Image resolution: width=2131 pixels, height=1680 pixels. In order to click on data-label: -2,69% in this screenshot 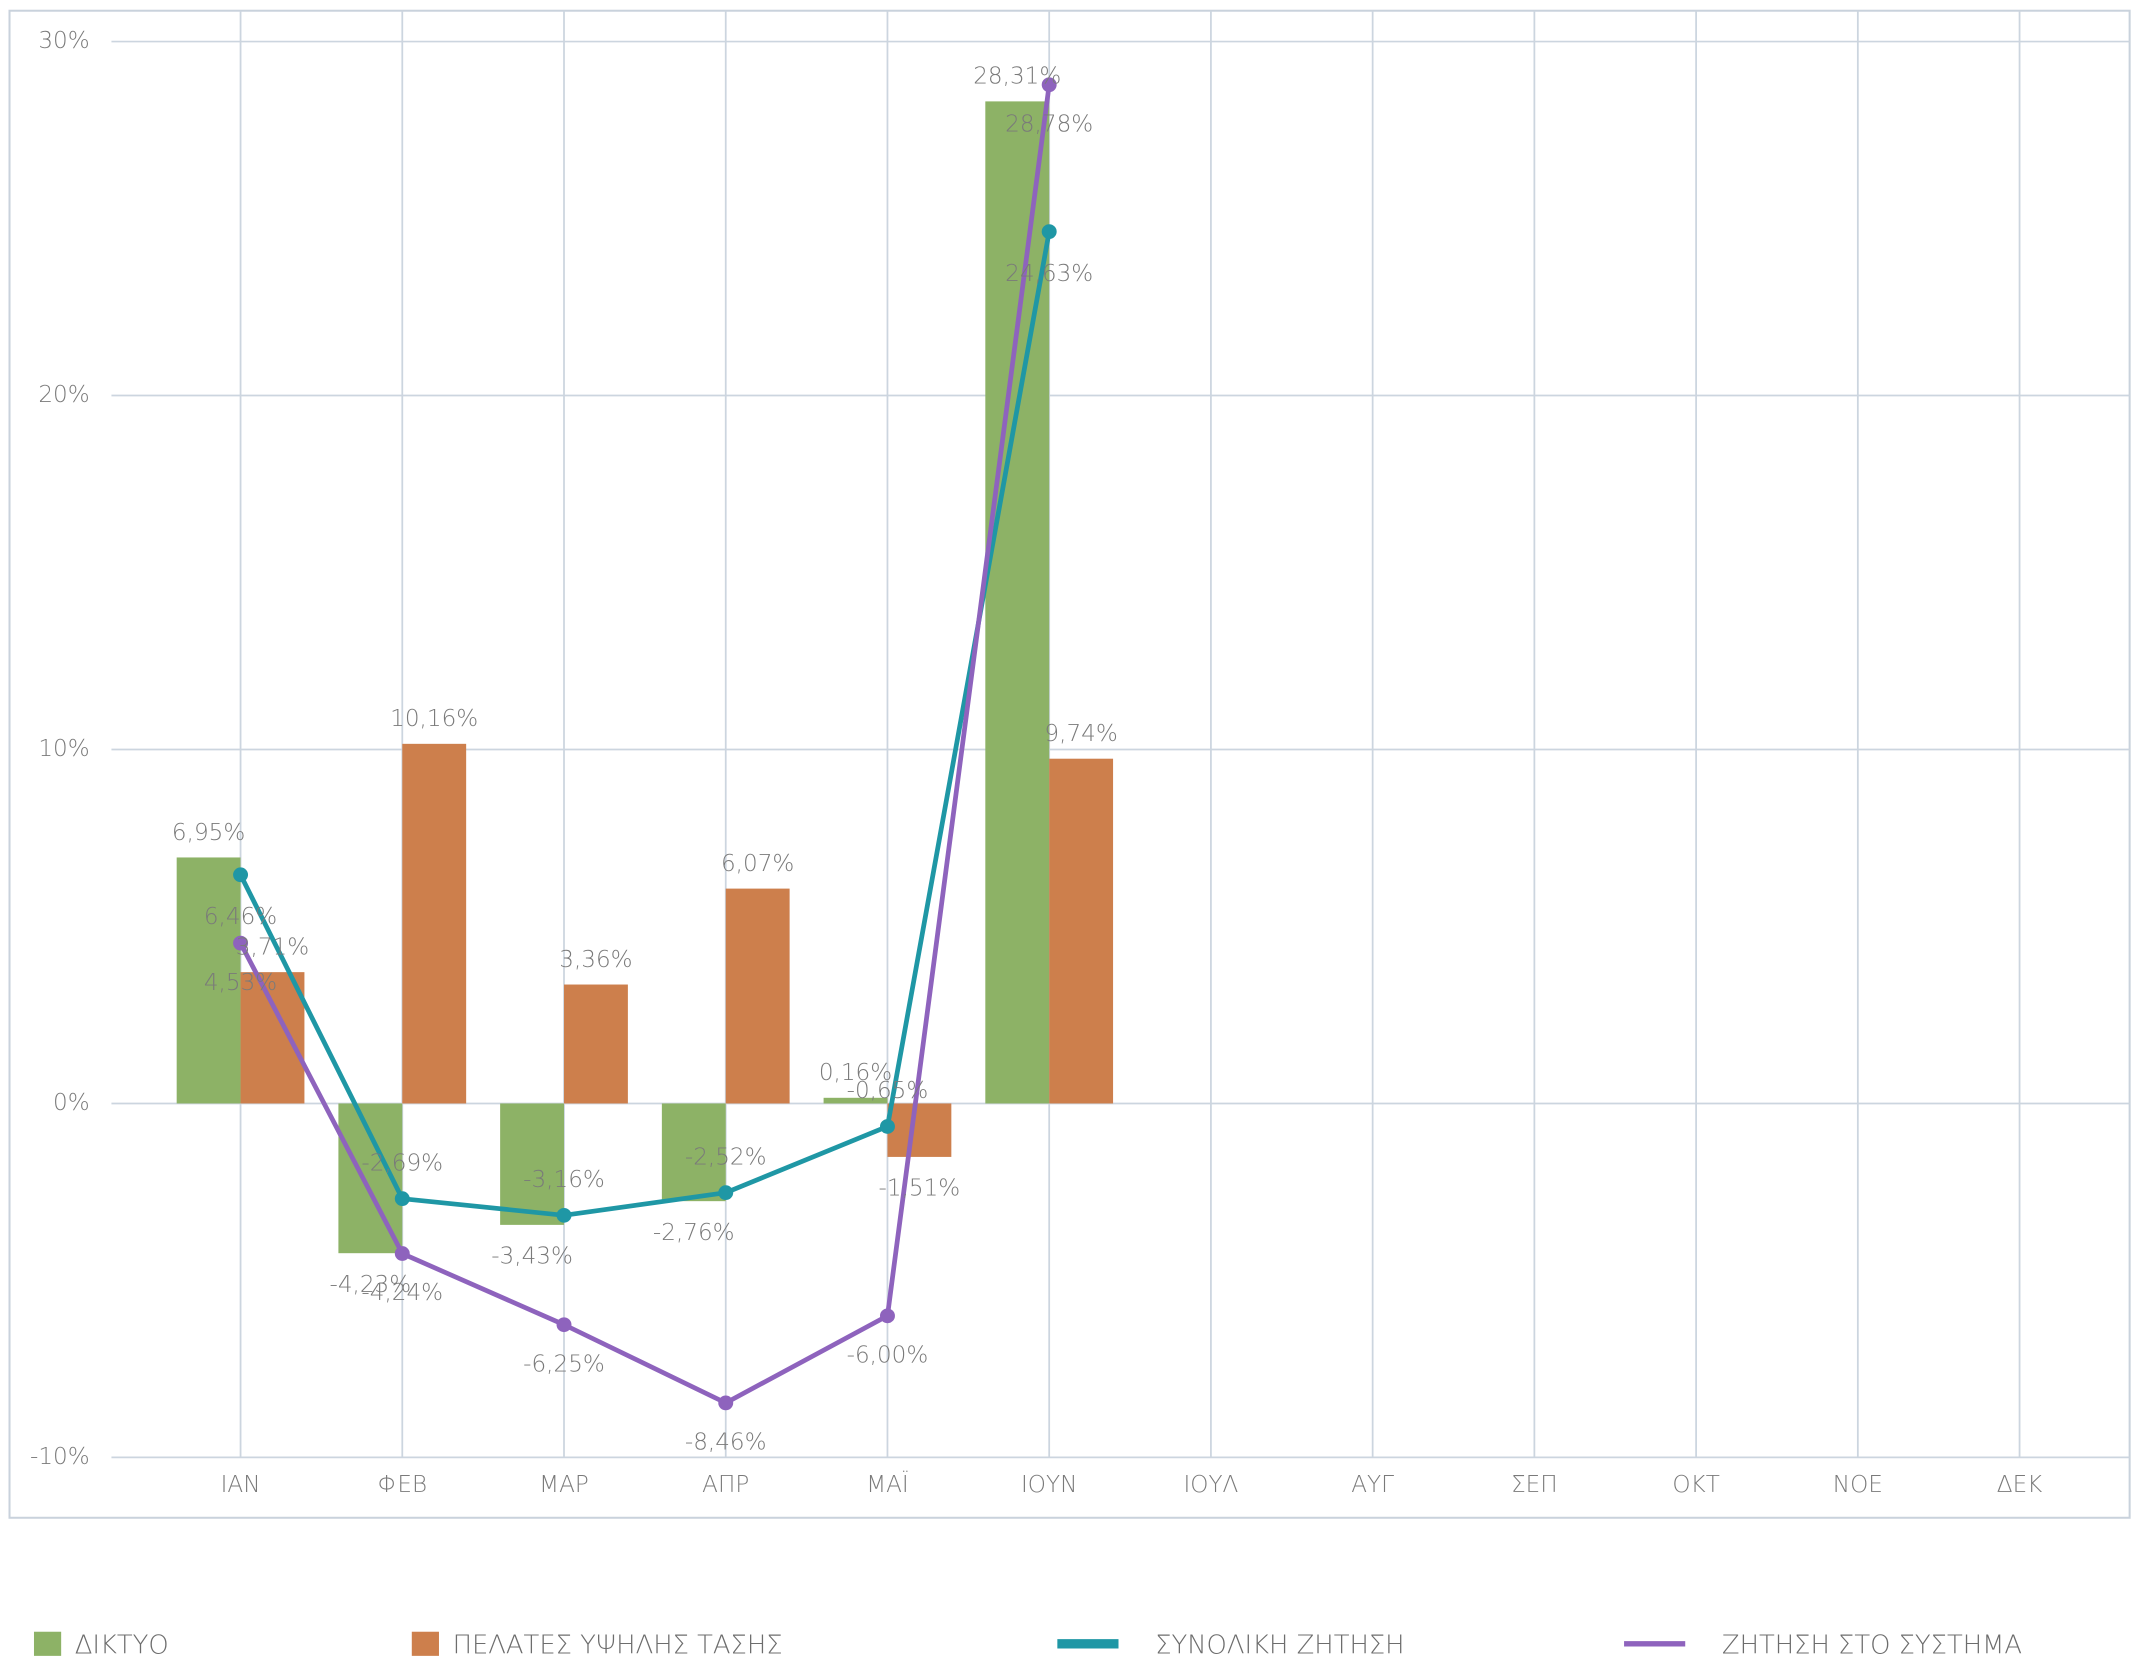, I will do `click(402, 1163)`.